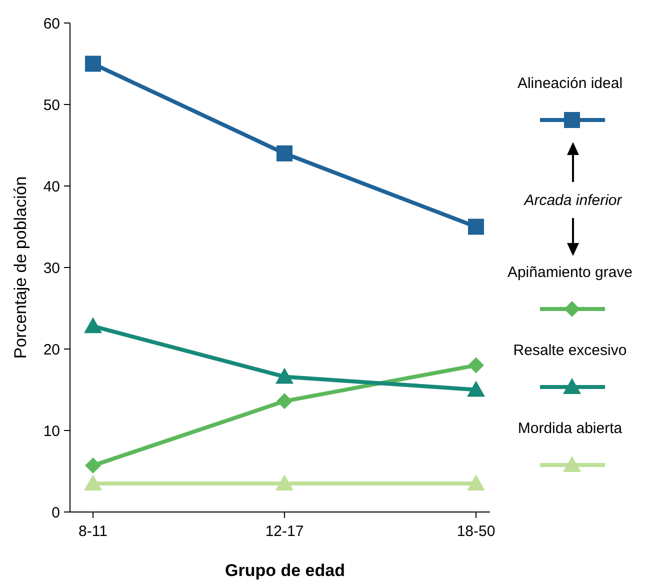 This screenshot has height=584, width=646. What do you see at coordinates (51, 105) in the screenshot?
I see `y-tick-label: 50` at bounding box center [51, 105].